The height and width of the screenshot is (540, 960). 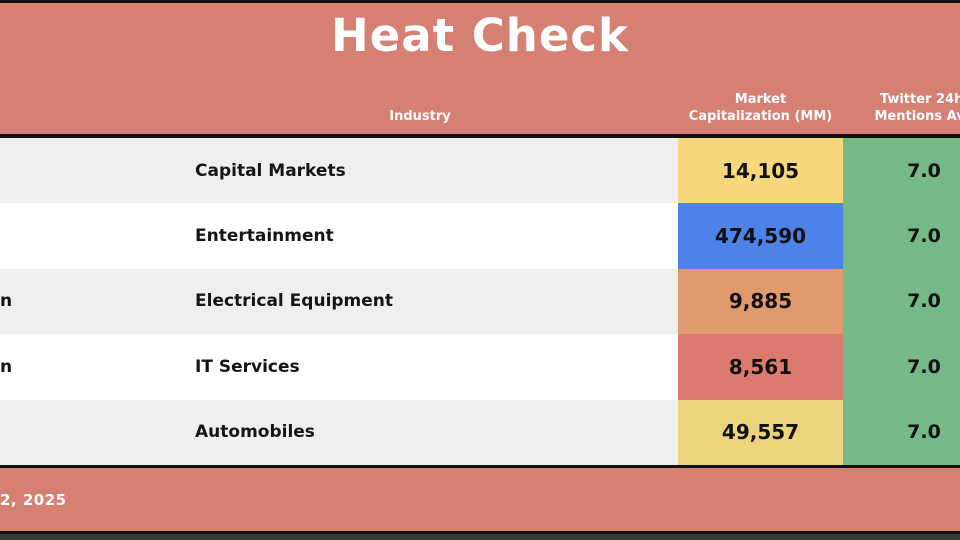 I want to click on market-cap-cell: 8,561, so click(x=760, y=367).